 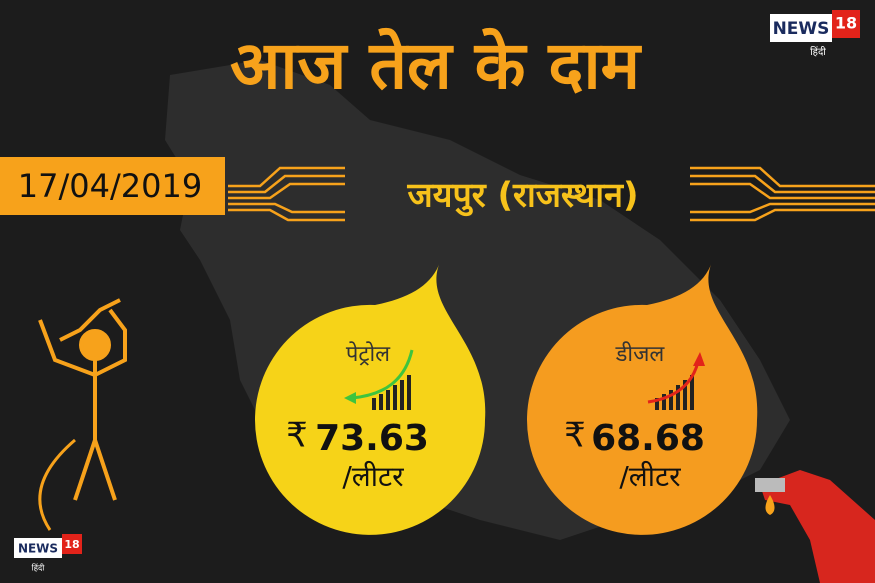 I want to click on date: 17/04/2019, so click(x=110, y=186).